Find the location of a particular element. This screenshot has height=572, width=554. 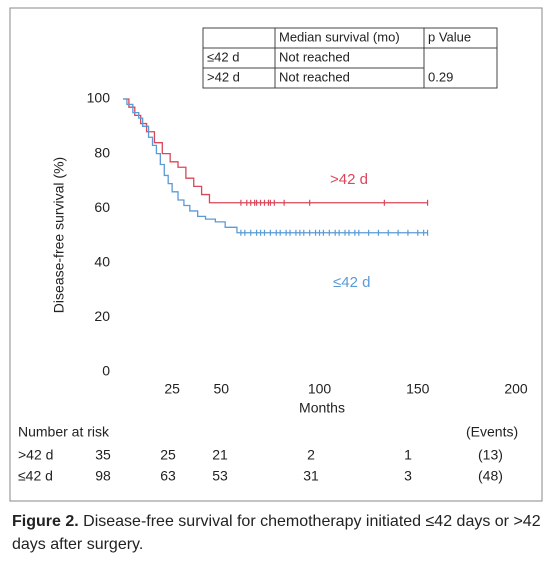

legend-label: ≤42 d is located at coordinates (351, 282).